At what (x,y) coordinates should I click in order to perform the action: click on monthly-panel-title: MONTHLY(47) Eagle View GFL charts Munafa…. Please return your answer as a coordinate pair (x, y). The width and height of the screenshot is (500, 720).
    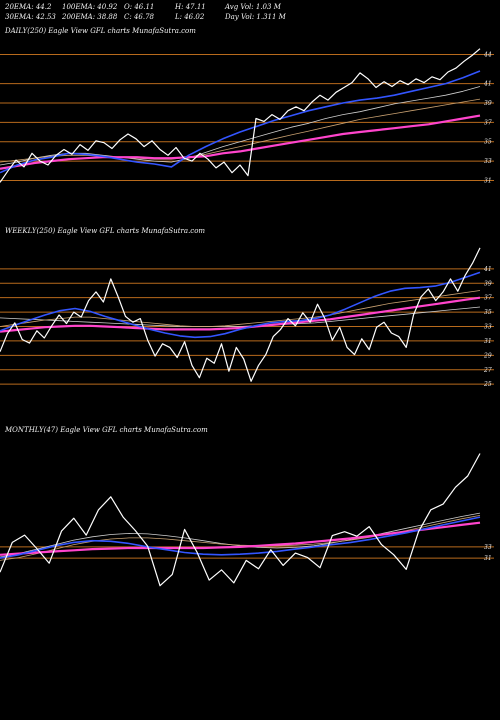
    Looking at the image, I should click on (106, 430).